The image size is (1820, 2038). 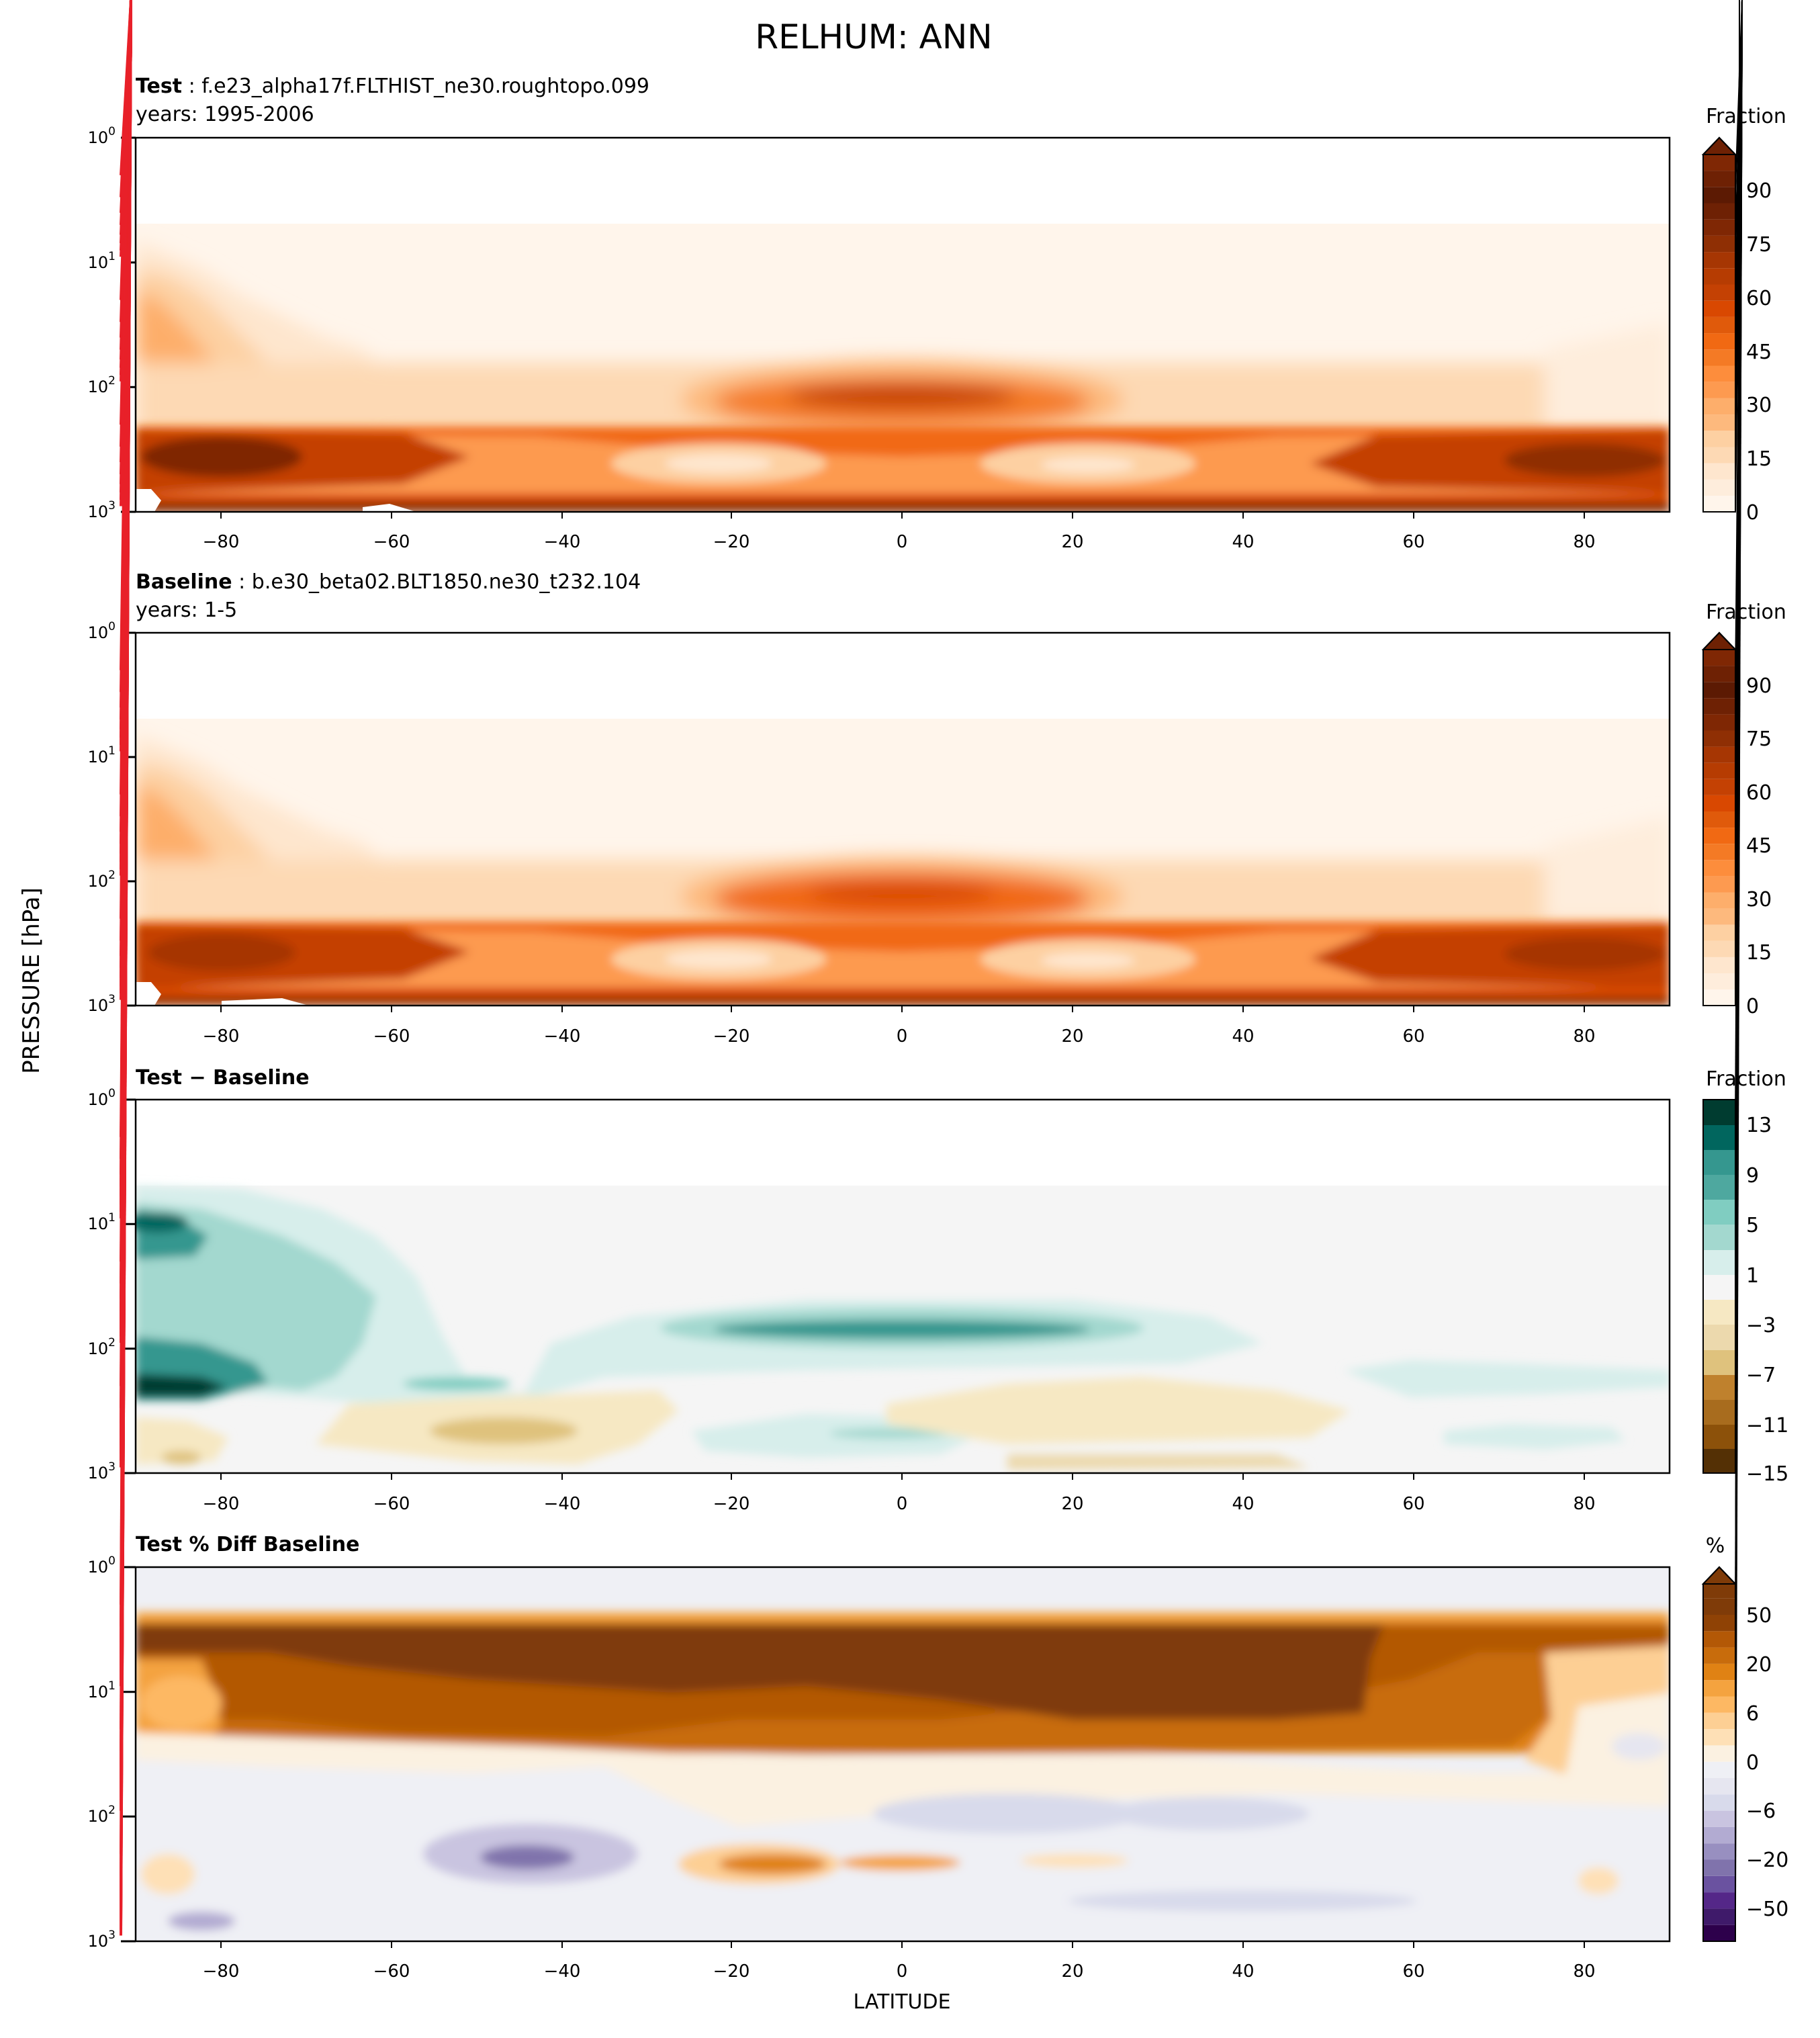 I want to click on colorbar-pctdiff: % 50 20 6 0 −6 −20 −50, so click(x=1745, y=971).